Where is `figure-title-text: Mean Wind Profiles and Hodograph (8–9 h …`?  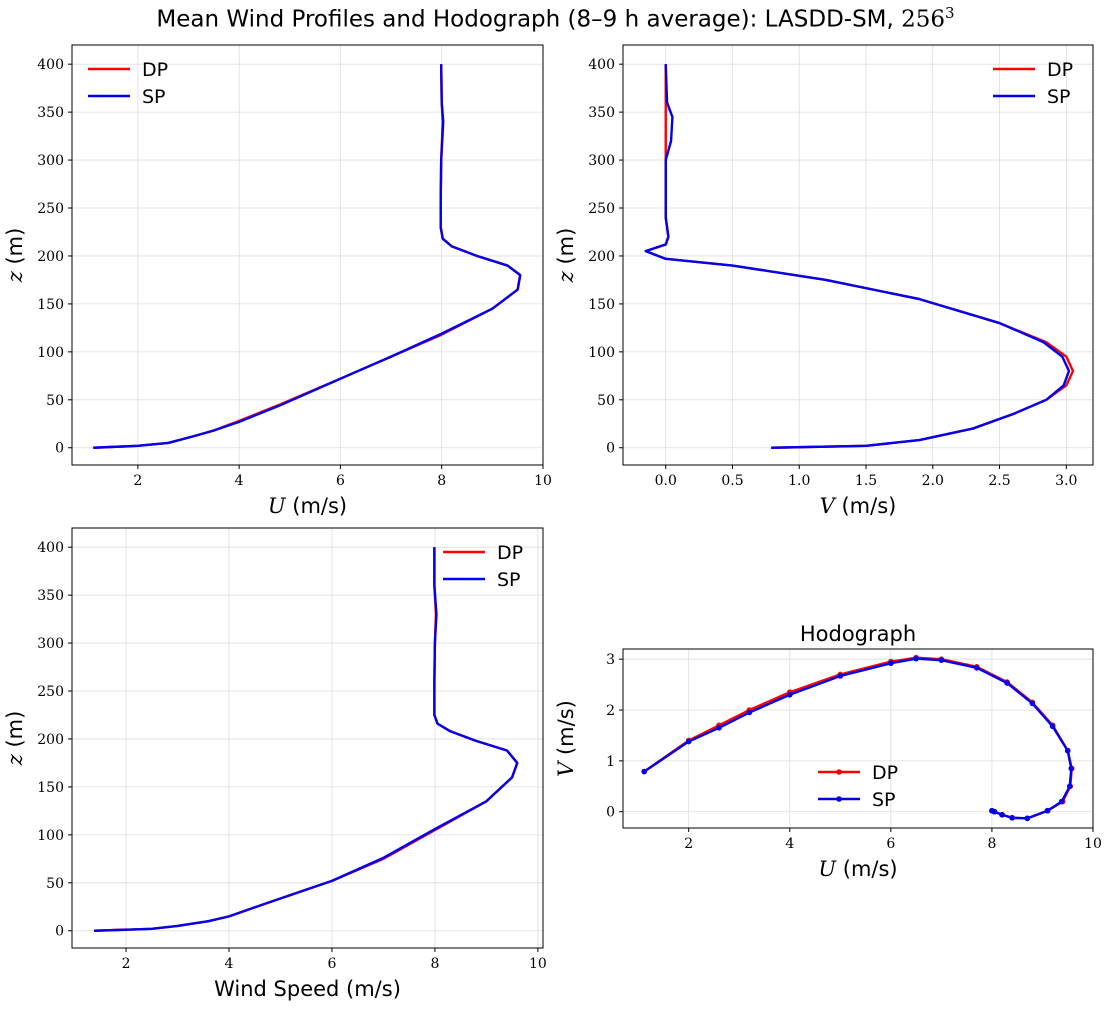 figure-title-text: Mean Wind Profiles and Hodograph (8–9 h … is located at coordinates (529, 19).